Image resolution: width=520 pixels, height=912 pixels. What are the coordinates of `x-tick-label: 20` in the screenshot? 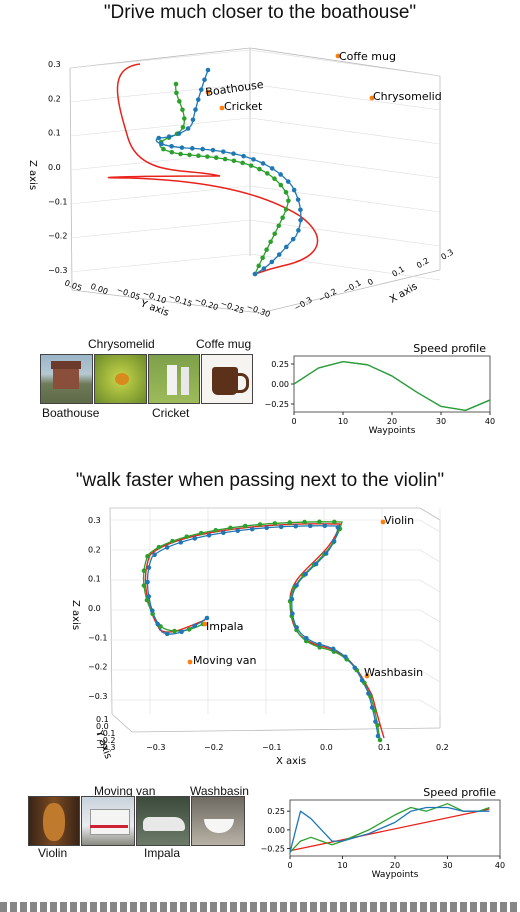 It's located at (392, 421).